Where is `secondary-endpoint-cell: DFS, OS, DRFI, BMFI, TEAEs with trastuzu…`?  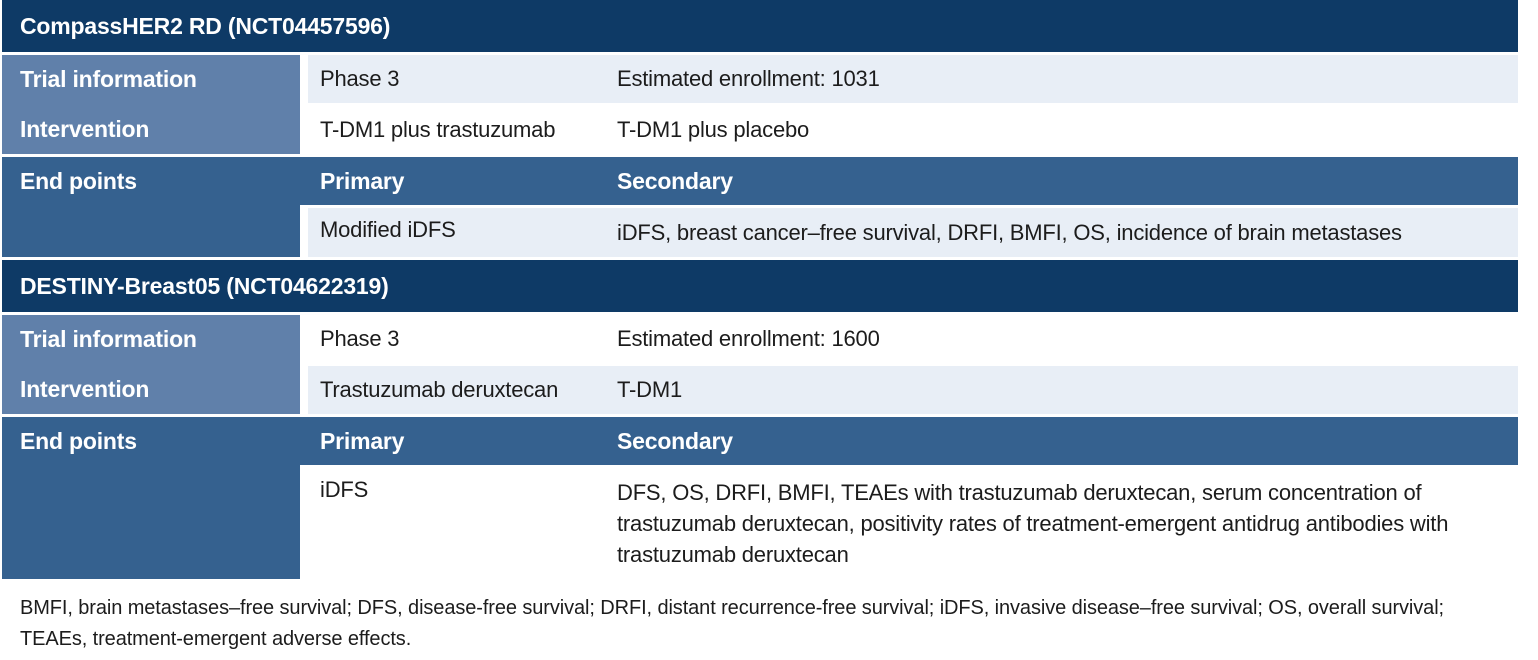 secondary-endpoint-cell: DFS, OS, DRFI, BMFI, TEAEs with trastuzu… is located at coordinates (1033, 523).